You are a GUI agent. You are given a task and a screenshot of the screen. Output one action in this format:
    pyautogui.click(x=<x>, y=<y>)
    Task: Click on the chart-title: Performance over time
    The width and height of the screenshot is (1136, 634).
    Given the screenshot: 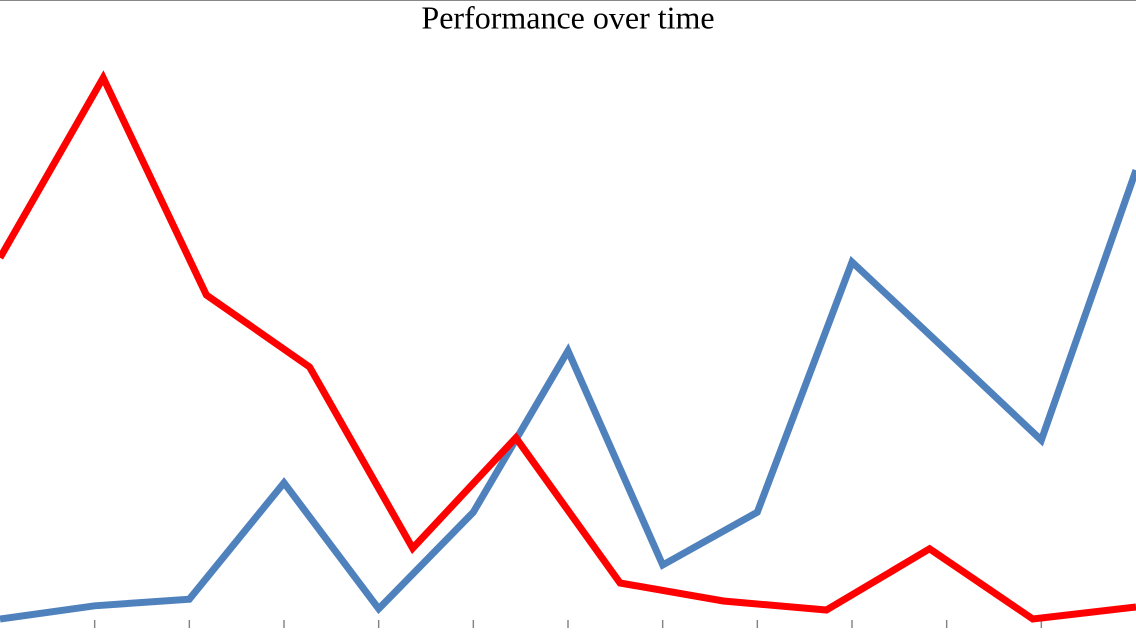 What is the action you would take?
    pyautogui.click(x=567, y=17)
    